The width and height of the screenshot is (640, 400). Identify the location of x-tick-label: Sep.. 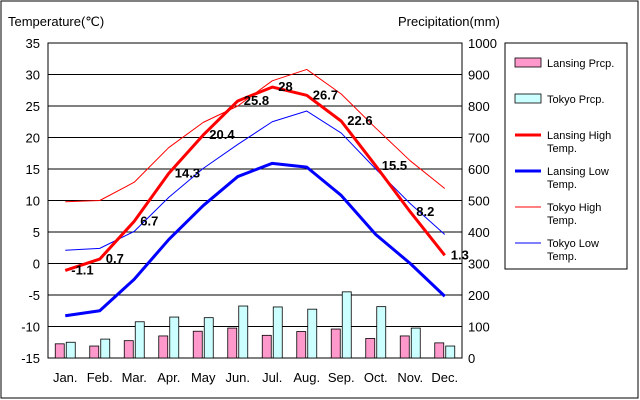
(341, 377).